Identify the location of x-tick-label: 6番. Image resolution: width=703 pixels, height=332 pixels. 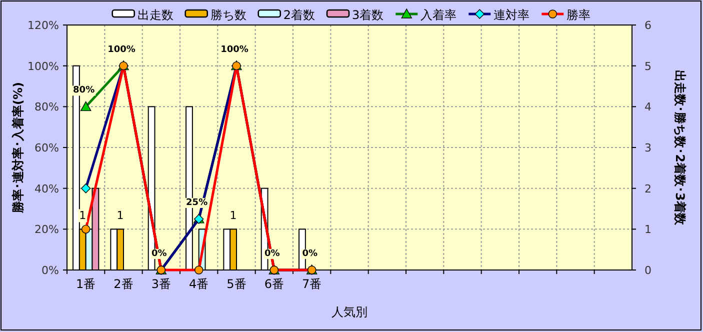
(274, 284).